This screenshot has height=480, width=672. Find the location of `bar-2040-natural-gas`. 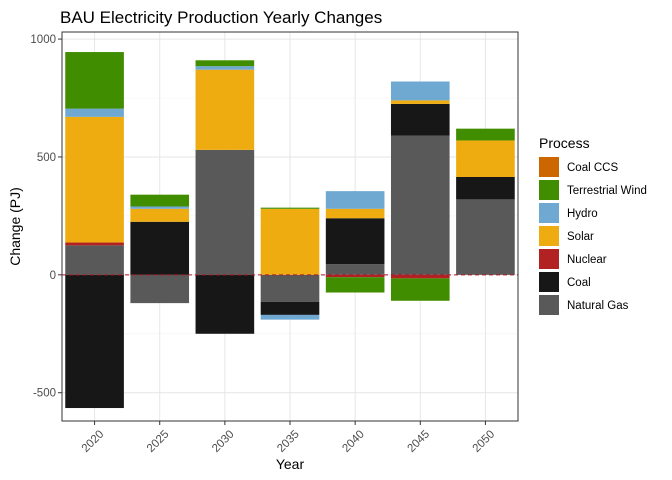

bar-2040-natural-gas is located at coordinates (355, 269).